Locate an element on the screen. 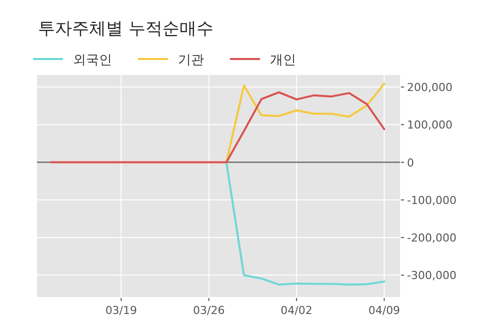 This screenshot has height=323, width=500. x-tick-label: 03/26 is located at coordinates (209, 310).